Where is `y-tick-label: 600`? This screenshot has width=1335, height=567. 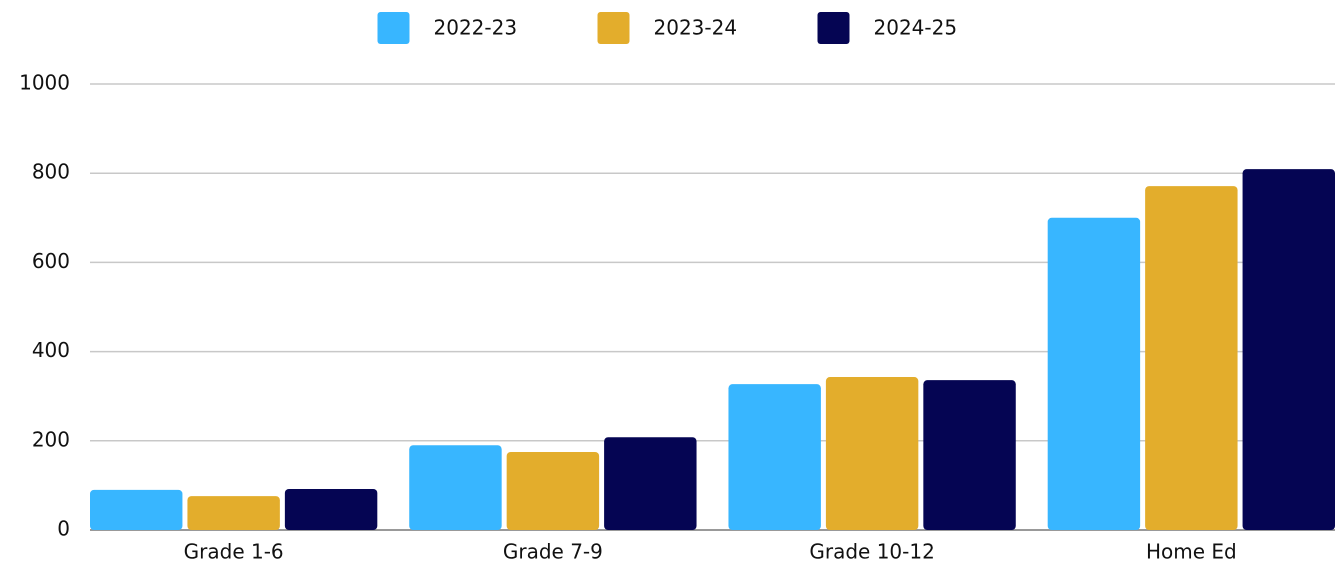 y-tick-label: 600 is located at coordinates (51, 261).